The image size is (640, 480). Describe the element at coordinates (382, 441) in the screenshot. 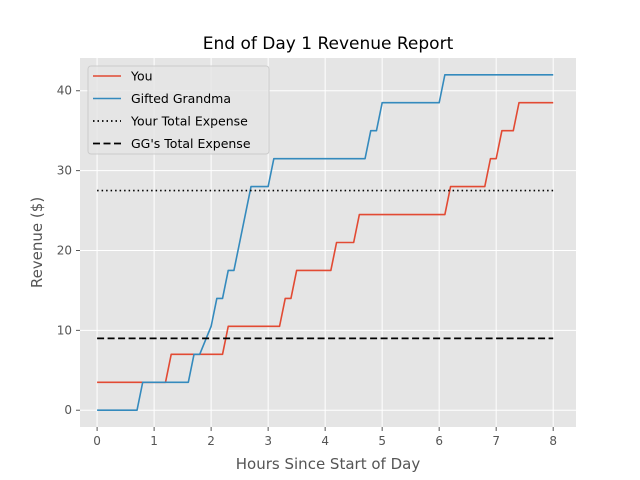

I see `x-tick-label: 5` at that location.